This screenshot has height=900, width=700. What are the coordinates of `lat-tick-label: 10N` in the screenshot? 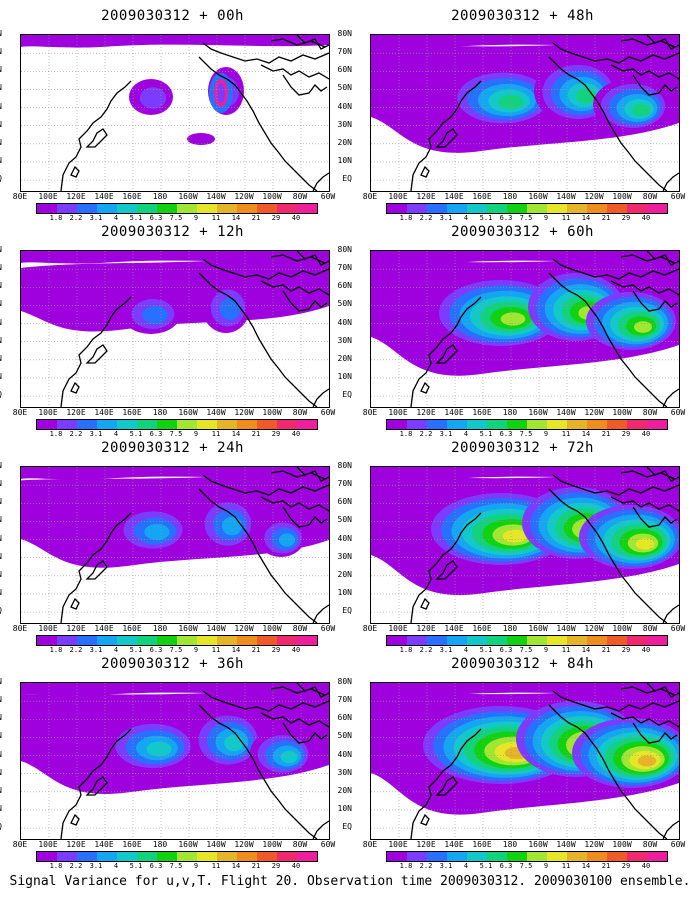 It's located at (344, 160).